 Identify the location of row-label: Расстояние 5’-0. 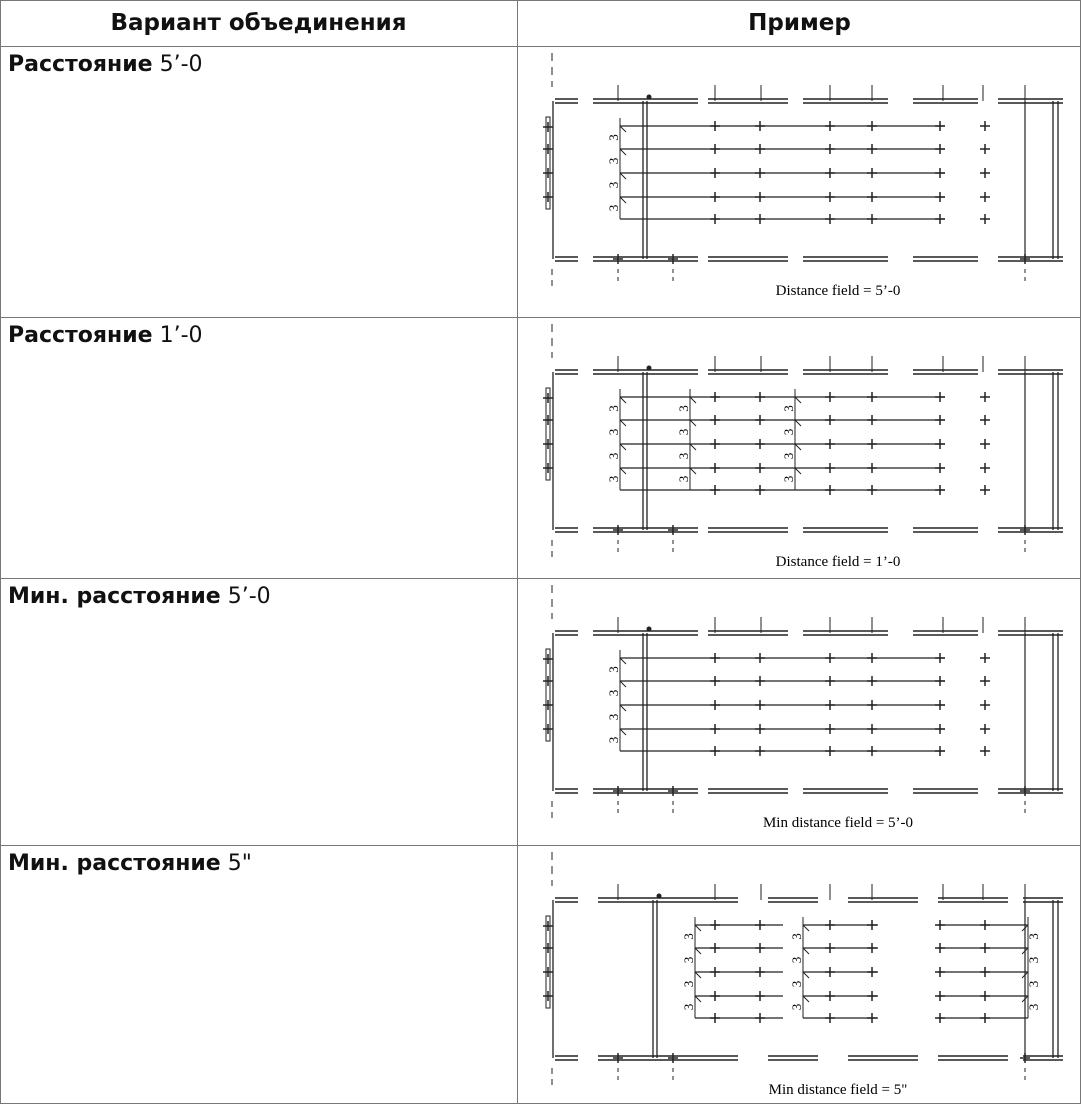
(105, 64).